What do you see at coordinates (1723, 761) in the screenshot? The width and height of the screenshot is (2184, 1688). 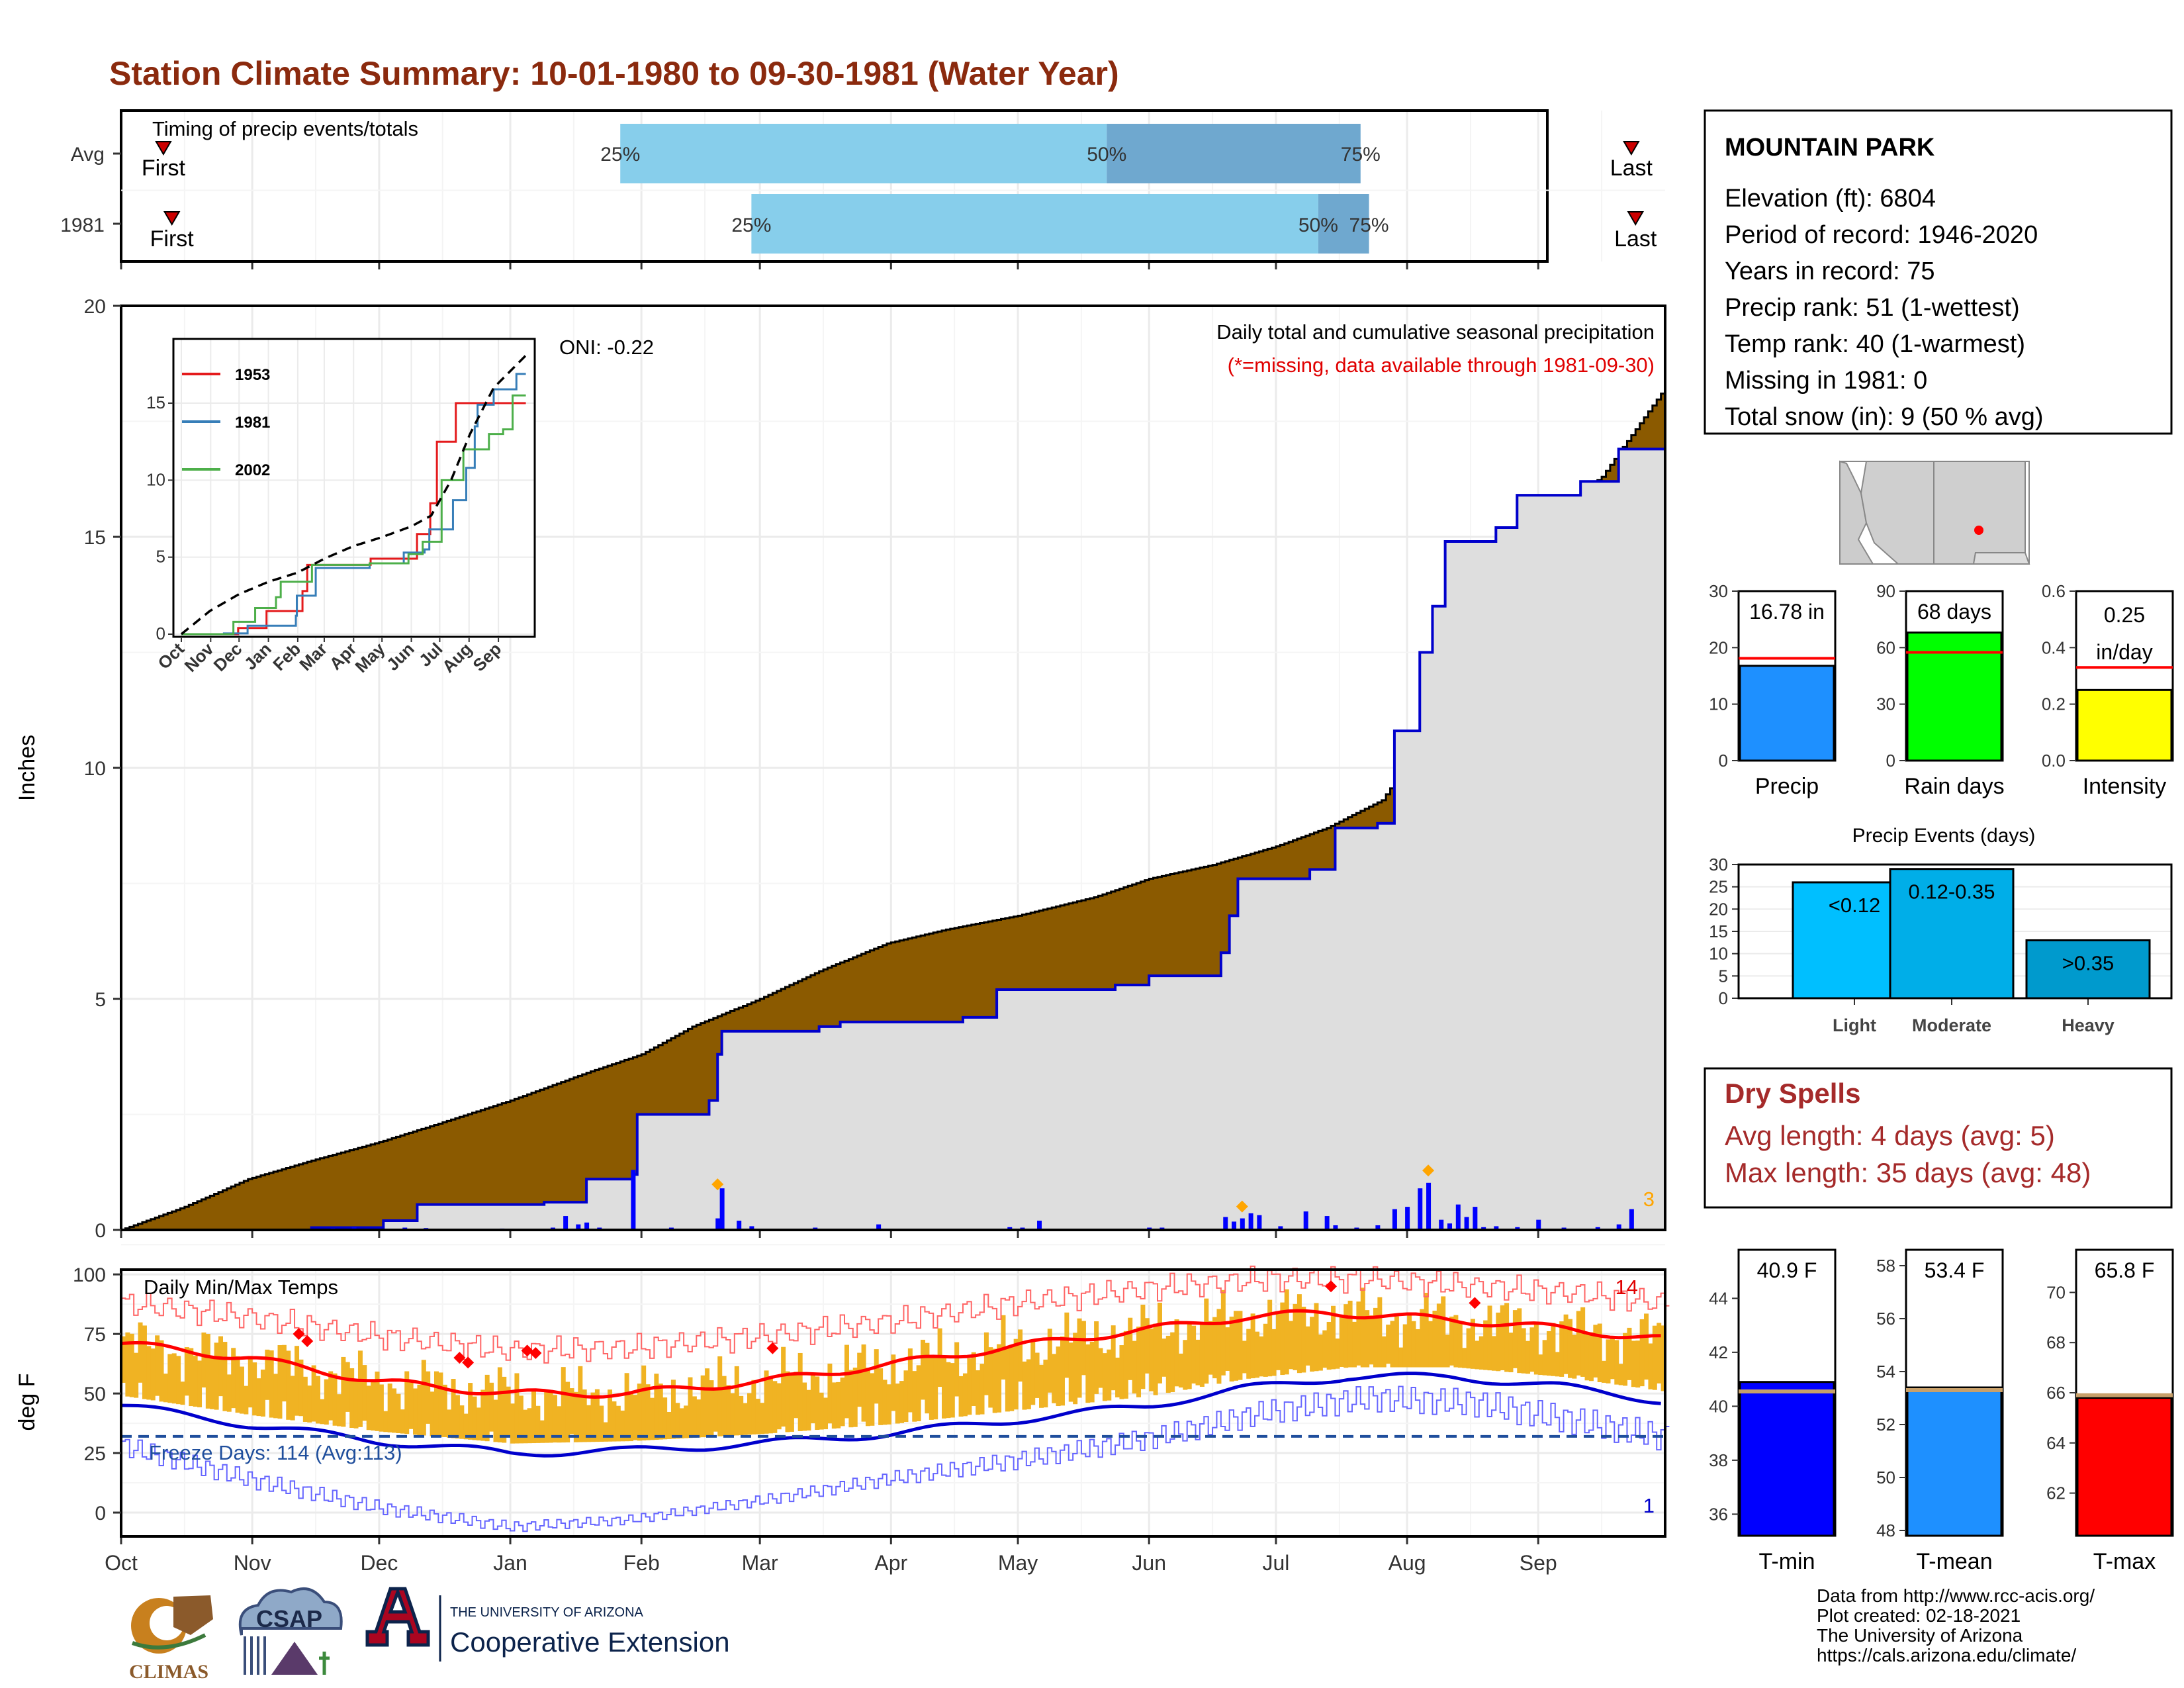 I see `mini-bar-y-tick-label: 0` at bounding box center [1723, 761].